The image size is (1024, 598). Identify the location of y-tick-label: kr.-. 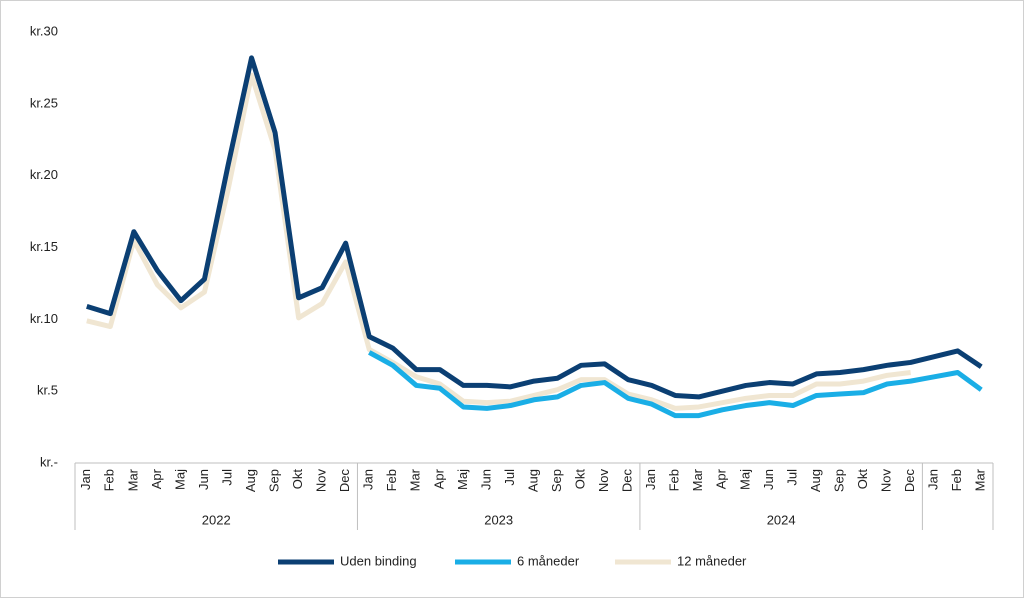
(49, 461).